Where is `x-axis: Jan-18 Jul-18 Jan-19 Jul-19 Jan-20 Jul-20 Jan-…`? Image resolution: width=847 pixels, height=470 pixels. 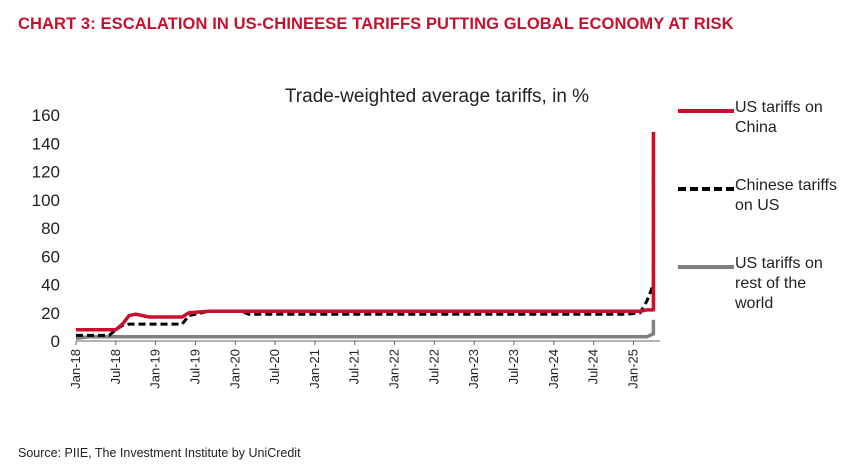 x-axis: Jan-18 Jul-18 Jan-19 Jul-19 Jan-20 Jul-20 Jan-… is located at coordinates (364, 365).